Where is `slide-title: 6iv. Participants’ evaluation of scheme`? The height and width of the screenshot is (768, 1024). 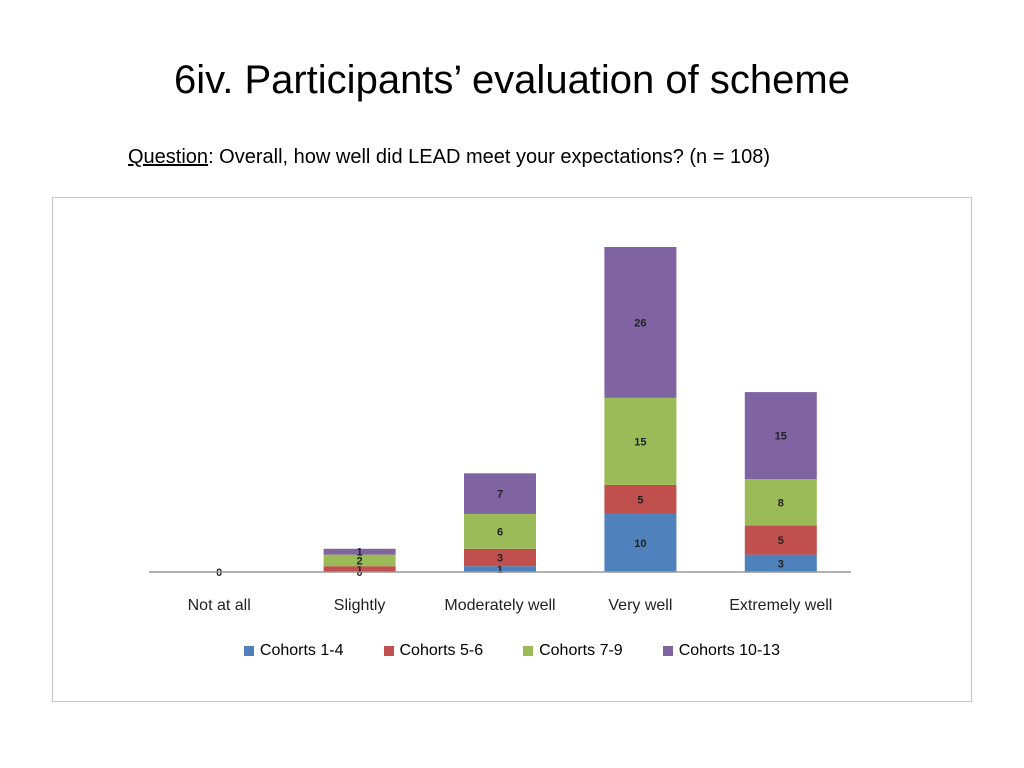
slide-title: 6iv. Participants’ evaluation of scheme is located at coordinates (512, 80).